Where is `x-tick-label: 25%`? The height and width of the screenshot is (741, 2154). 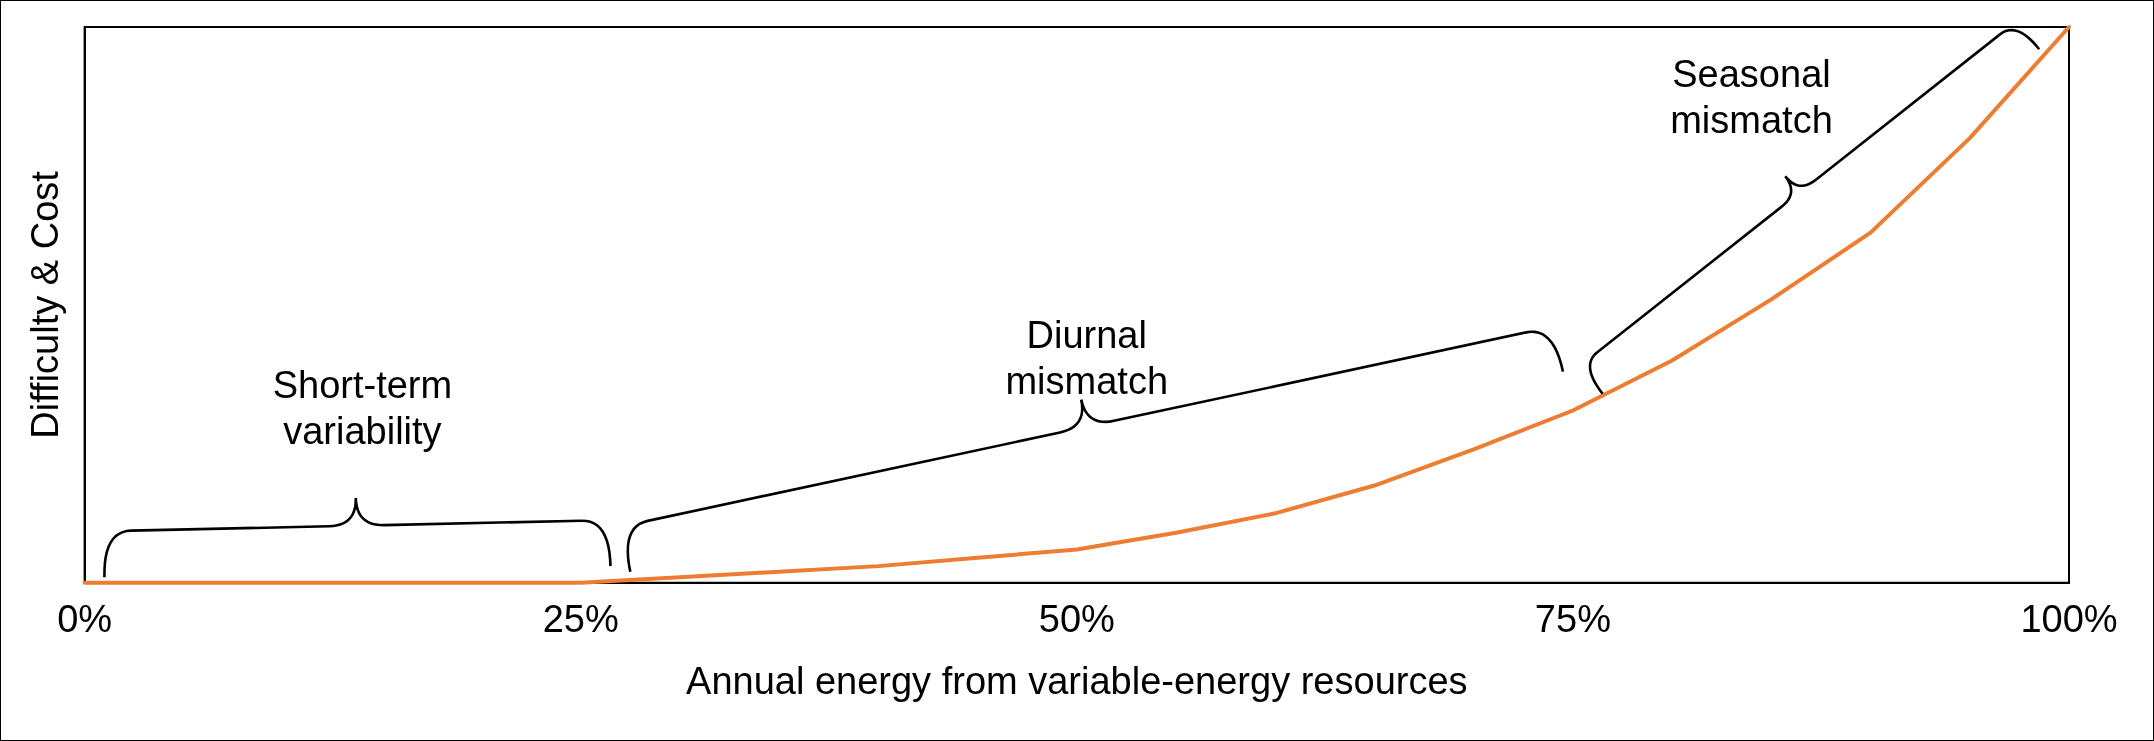 x-tick-label: 25% is located at coordinates (580, 619).